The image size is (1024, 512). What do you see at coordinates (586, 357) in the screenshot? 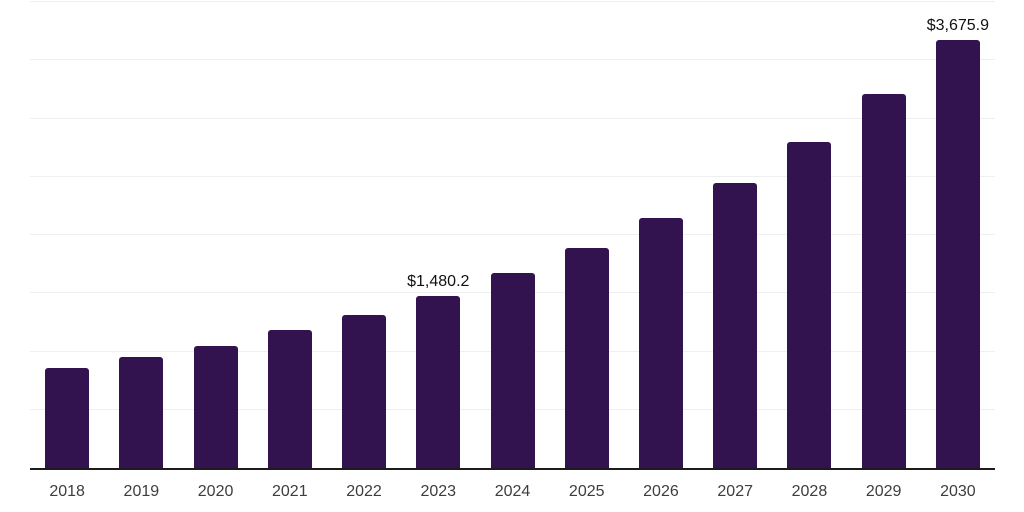
I see `bar-2025` at bounding box center [586, 357].